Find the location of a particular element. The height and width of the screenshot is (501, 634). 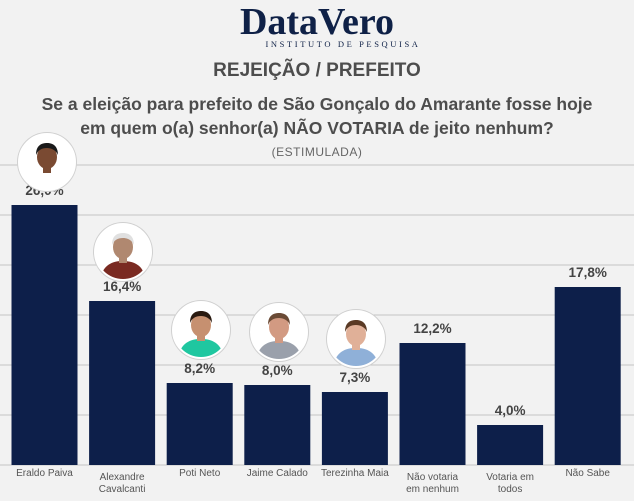

value-label: 16,4% is located at coordinates (122, 286).